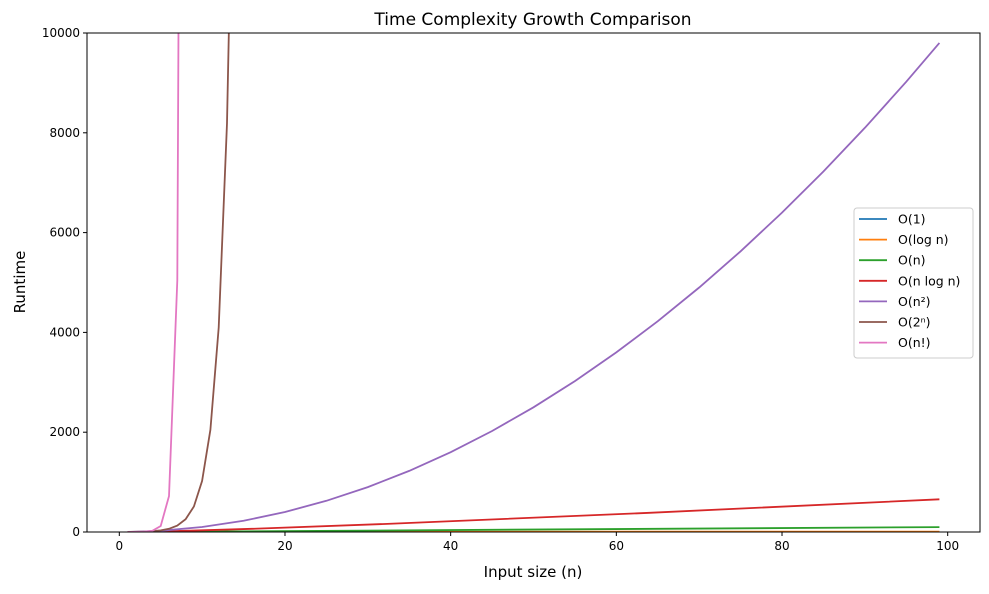  Describe the element at coordinates (914, 301) in the screenshot. I see `legend-label: O(n²)` at that location.